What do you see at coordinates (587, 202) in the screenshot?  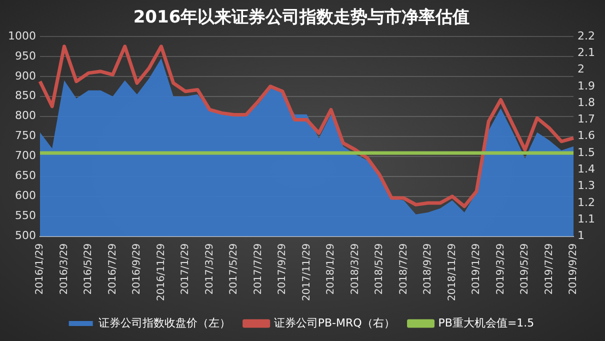 I see `y2-tick-label: 1.2` at bounding box center [587, 202].